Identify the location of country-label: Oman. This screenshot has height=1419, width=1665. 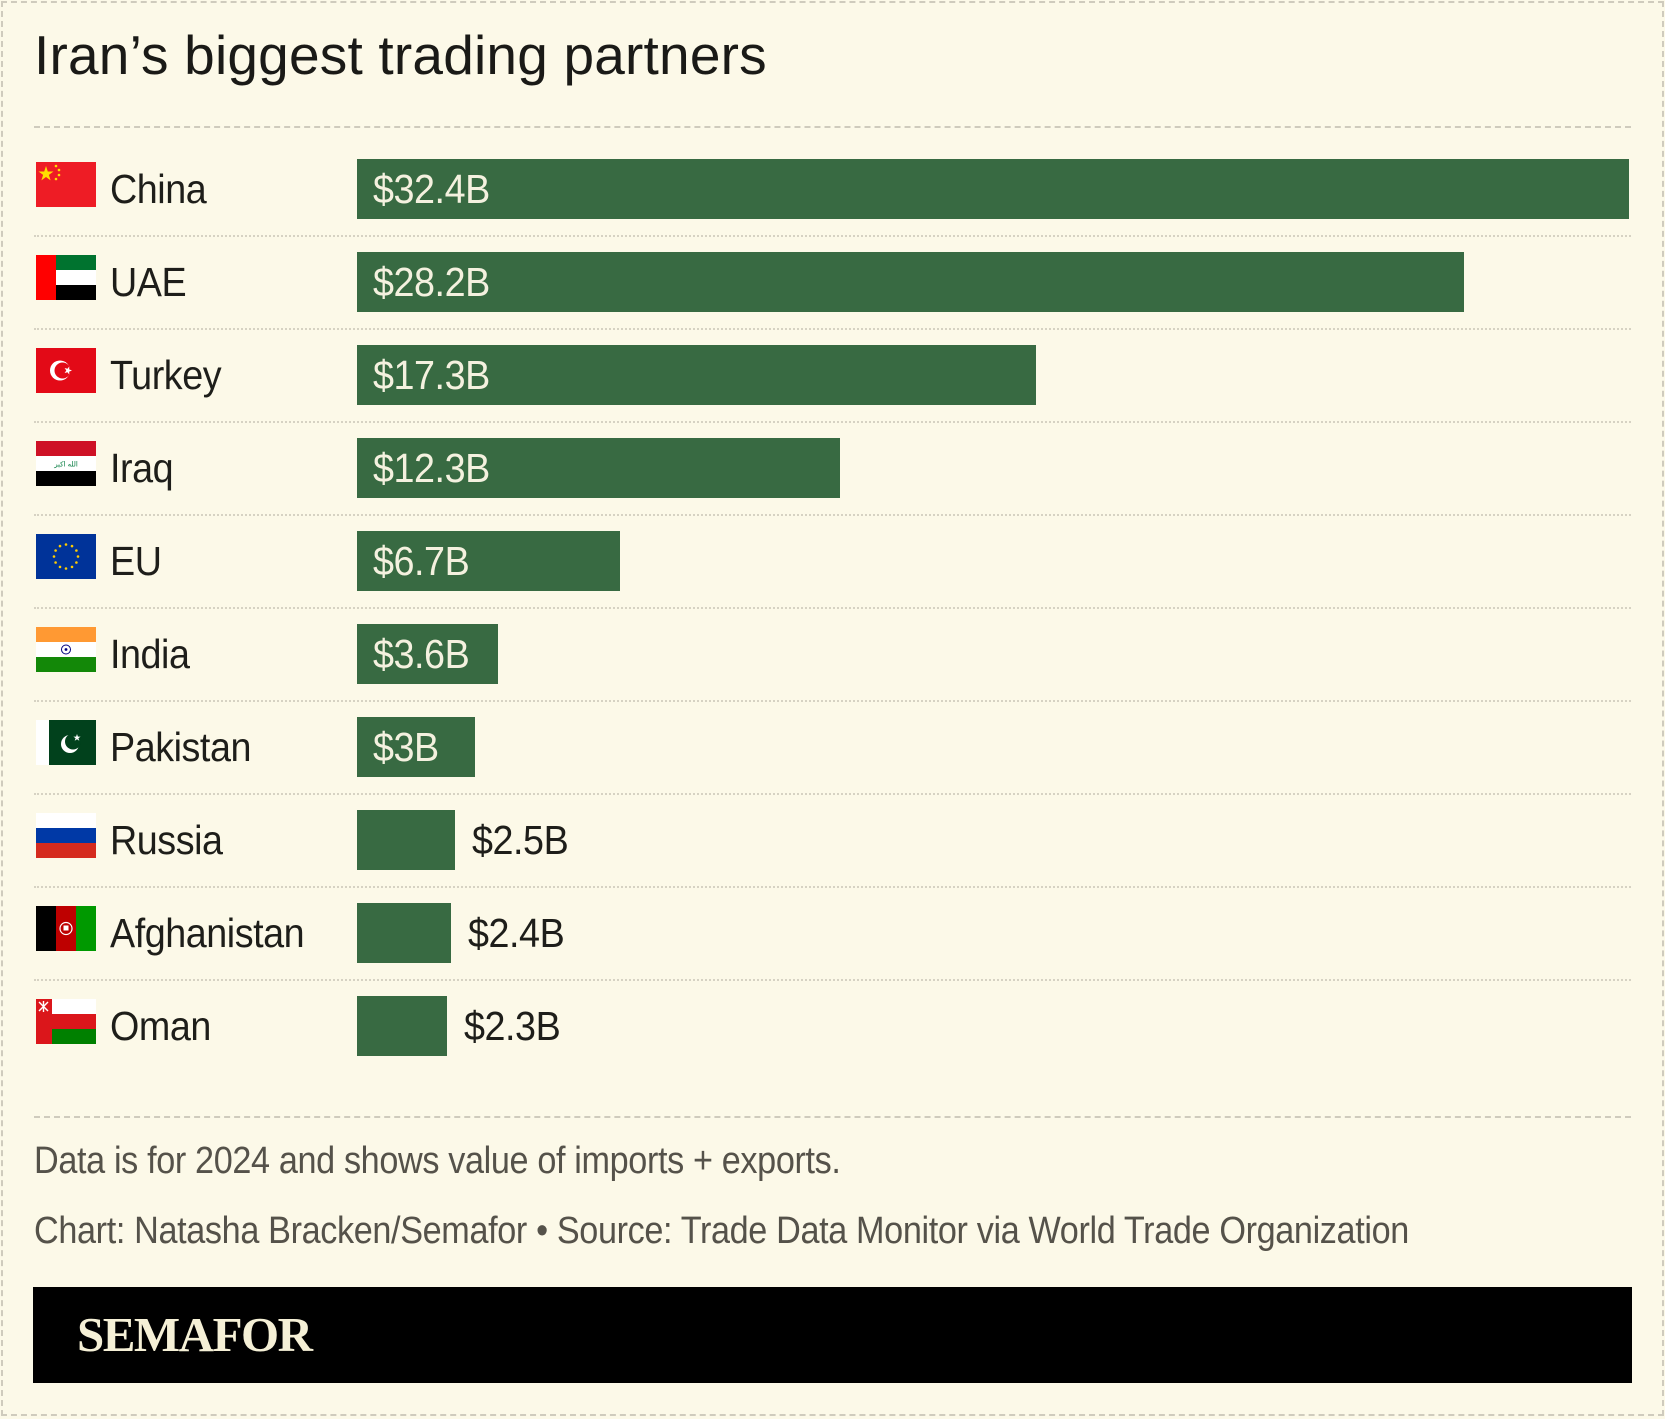
(160, 1026).